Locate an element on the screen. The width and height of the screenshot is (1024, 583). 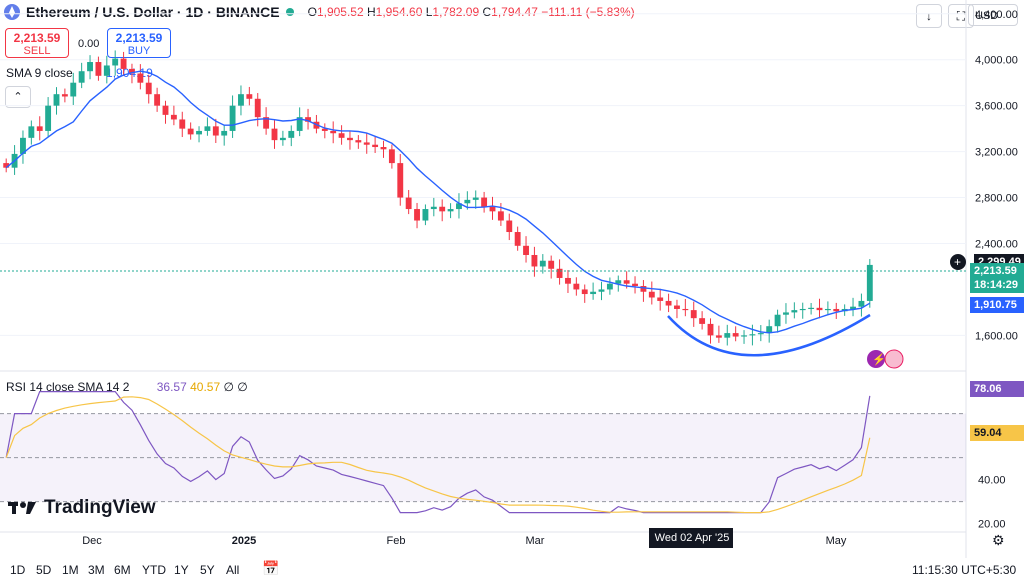
range-1d: 1D is located at coordinates (18, 570).